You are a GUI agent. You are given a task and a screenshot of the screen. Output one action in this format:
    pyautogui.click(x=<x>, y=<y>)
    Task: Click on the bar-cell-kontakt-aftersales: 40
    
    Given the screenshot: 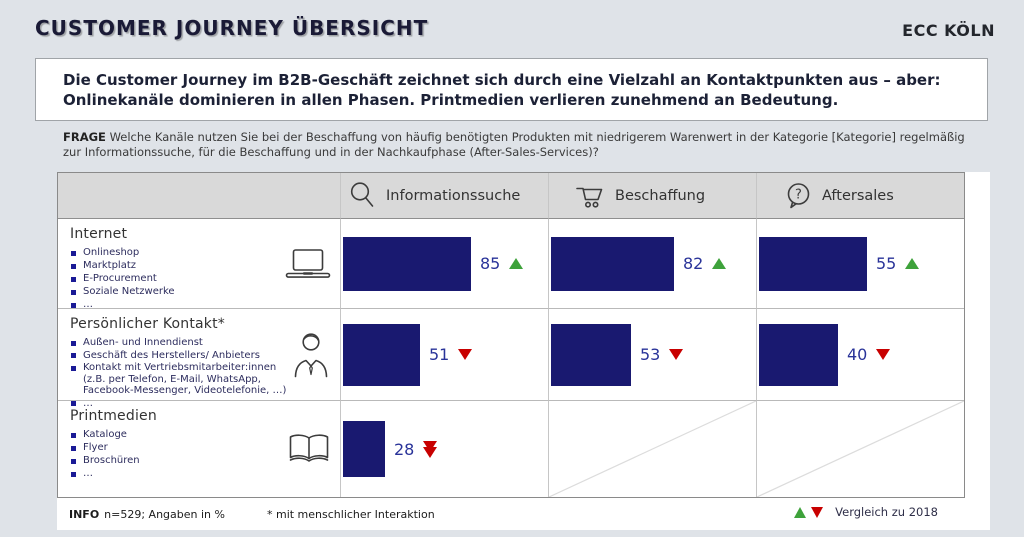 What is the action you would take?
    pyautogui.click(x=860, y=355)
    